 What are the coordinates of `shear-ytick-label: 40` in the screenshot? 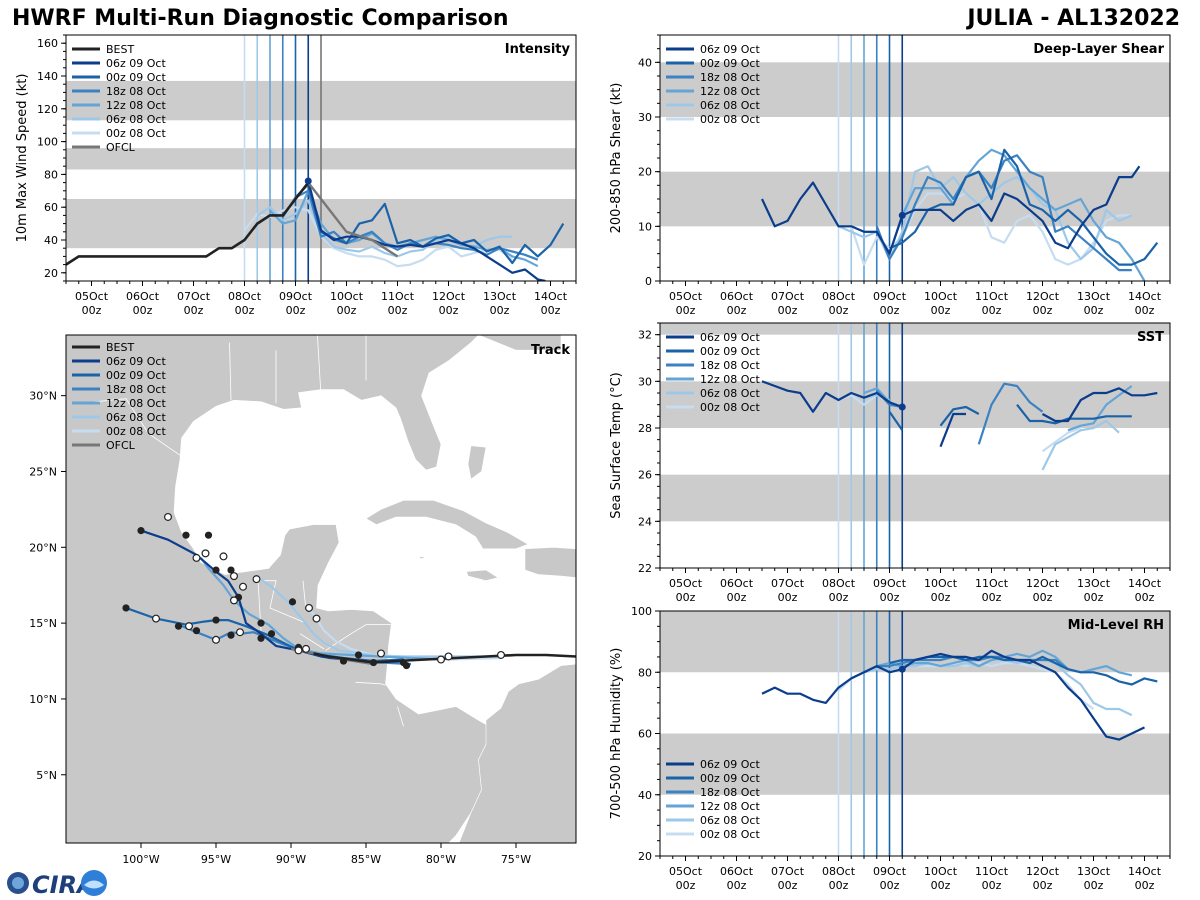 It's located at (645, 62).